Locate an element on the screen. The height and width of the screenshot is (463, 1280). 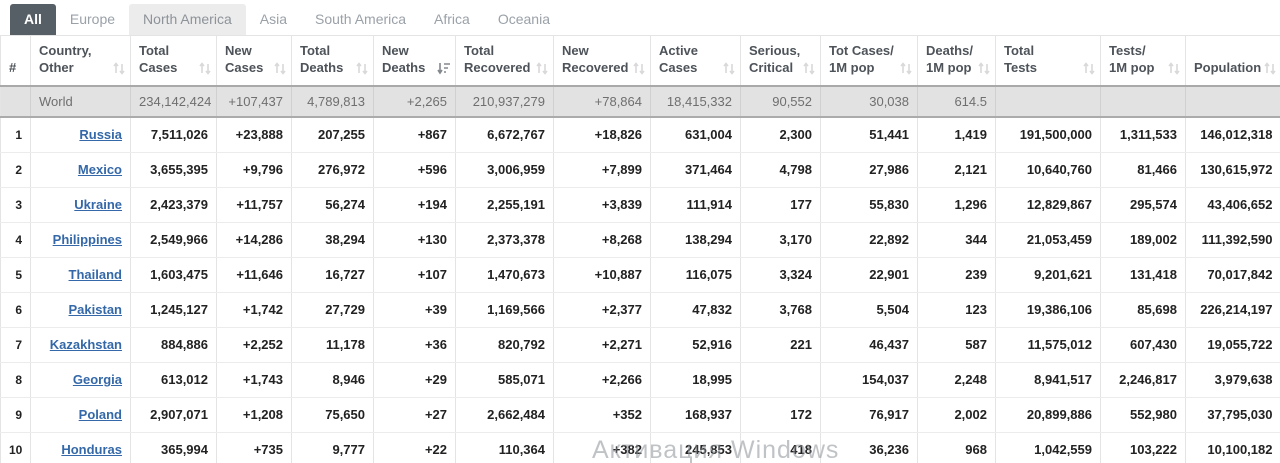
cell-total-recovered: 3,006,959 is located at coordinates (504, 170).